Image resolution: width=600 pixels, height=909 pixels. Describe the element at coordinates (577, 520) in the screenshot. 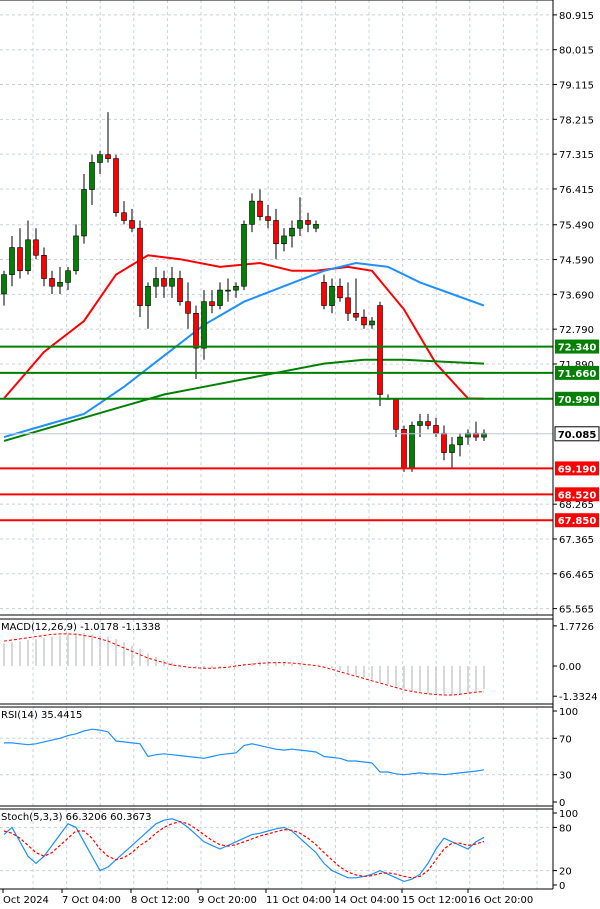

I see `level-badge: 67.850` at that location.